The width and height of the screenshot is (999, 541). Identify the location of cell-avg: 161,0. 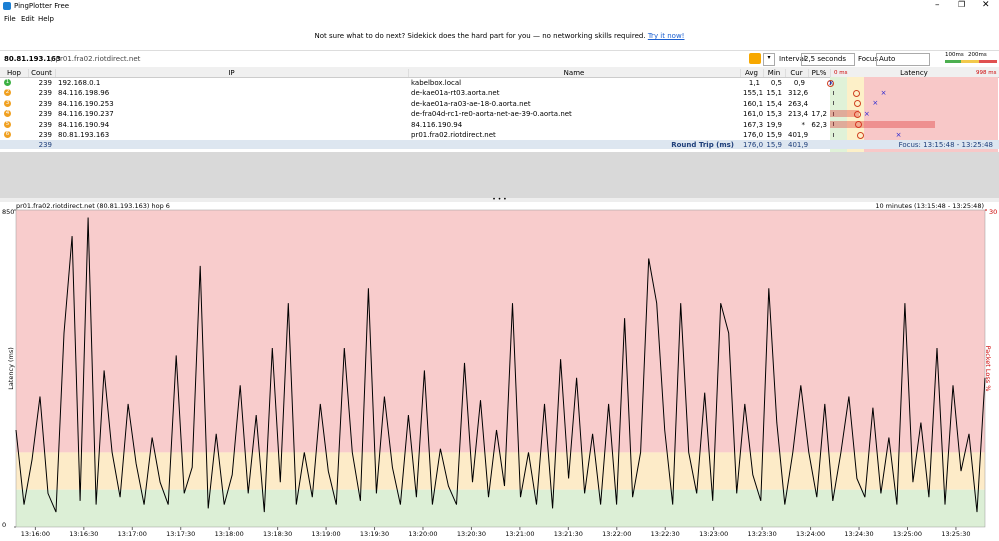
(753, 114).